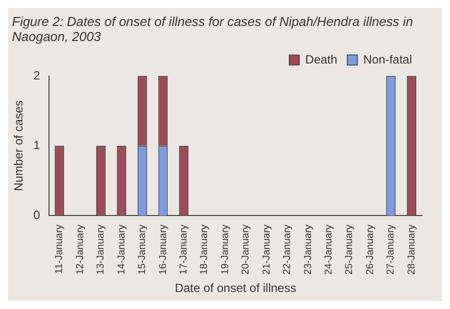 Image resolution: width=450 pixels, height=309 pixels. I want to click on y-axis-title: Number of cases, so click(19, 146).